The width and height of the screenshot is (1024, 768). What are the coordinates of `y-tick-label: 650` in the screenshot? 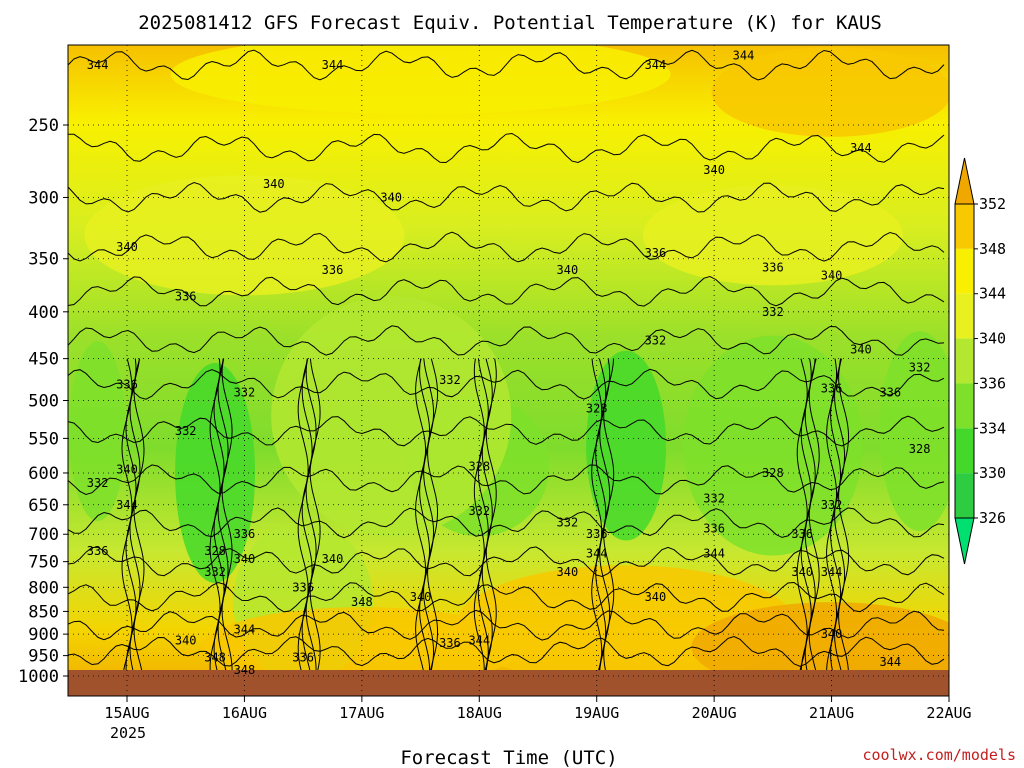 It's located at (43, 506).